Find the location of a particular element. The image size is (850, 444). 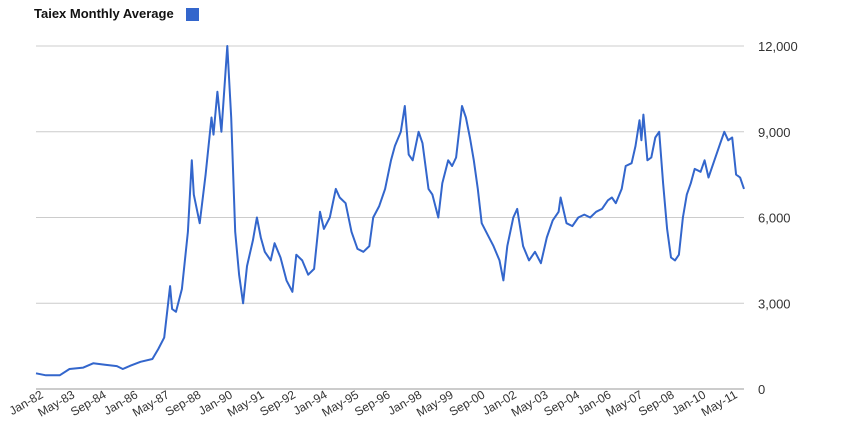

x-tick-label: Sep-84 is located at coordinates (88, 403).